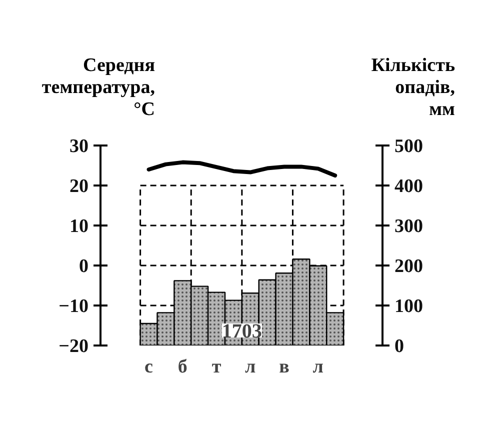 The image size is (478, 423). Describe the element at coordinates (83, 266) in the screenshot. I see `y-tick-label: 0` at that location.